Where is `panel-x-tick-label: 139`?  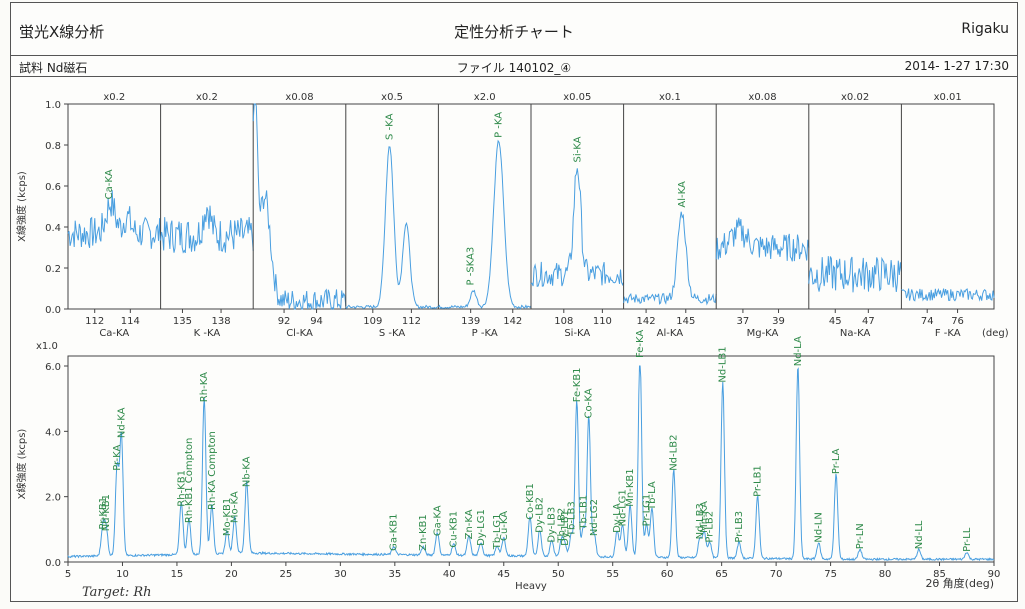 panel-x-tick-label: 139 is located at coordinates (470, 321).